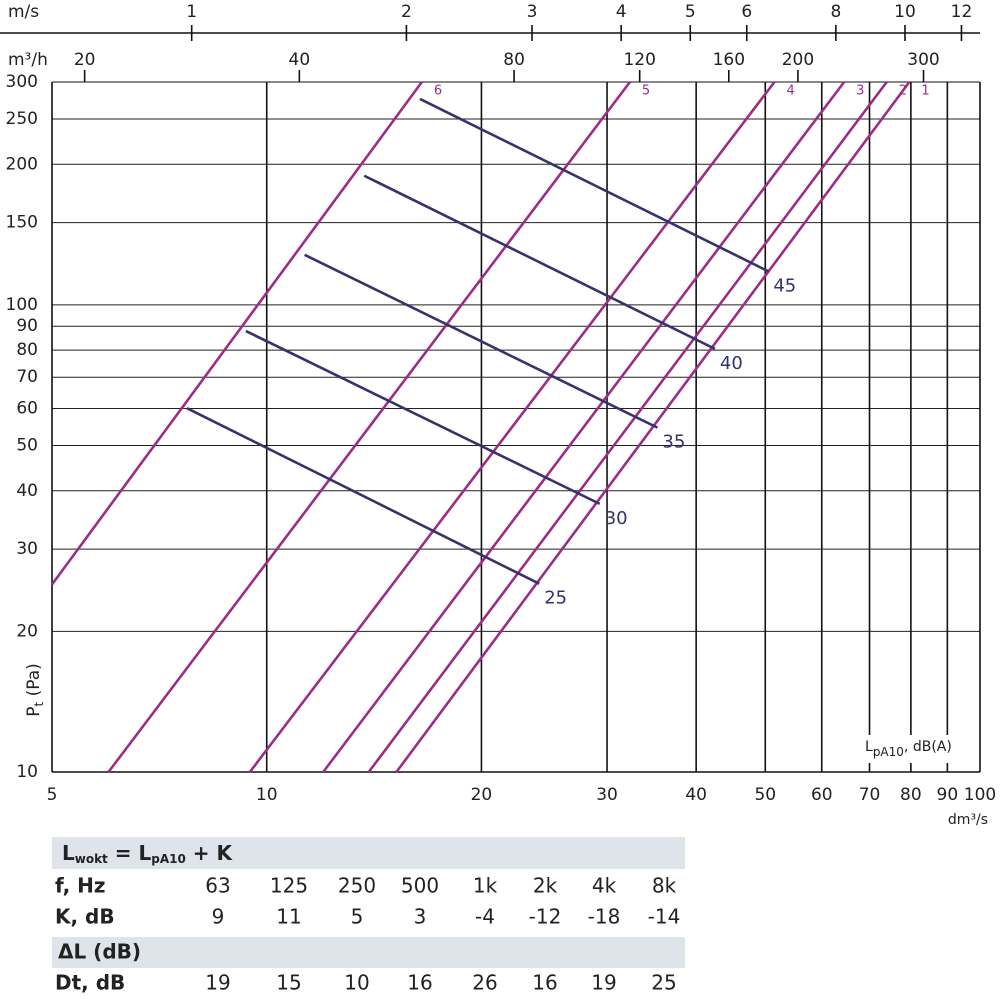 This screenshot has height=999, width=1000. I want to click on y-tick-label: 60, so click(27, 409).